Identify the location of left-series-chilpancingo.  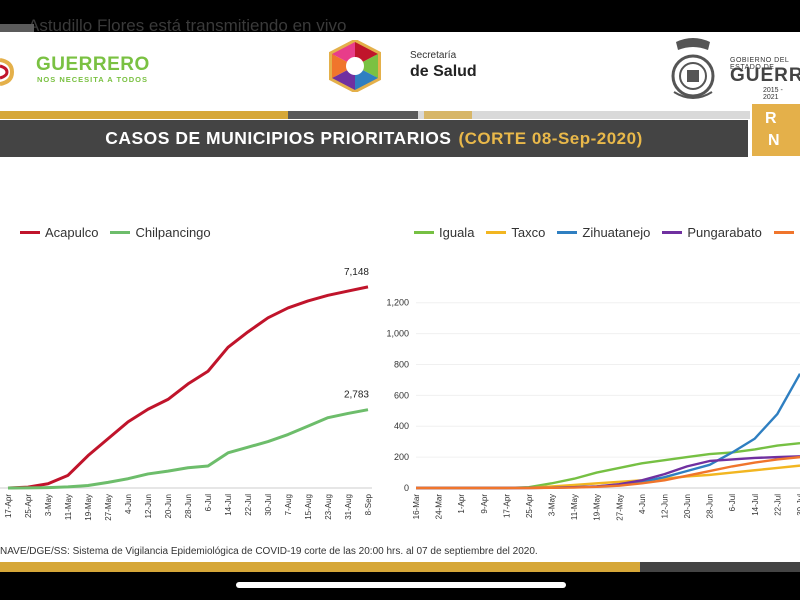
(188, 449).